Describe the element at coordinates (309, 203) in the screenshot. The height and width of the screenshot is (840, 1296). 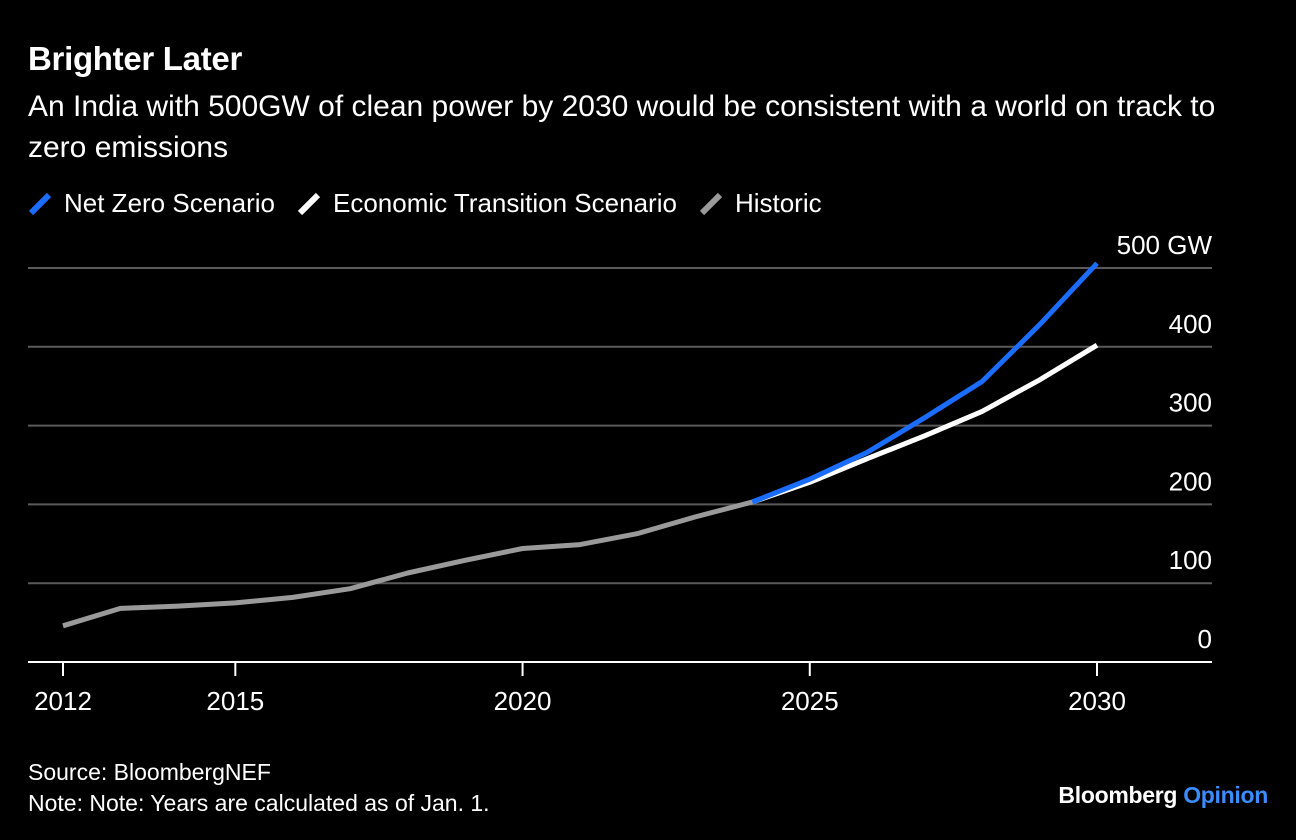
I see `legend-swatch-economic-transition-icon` at that location.